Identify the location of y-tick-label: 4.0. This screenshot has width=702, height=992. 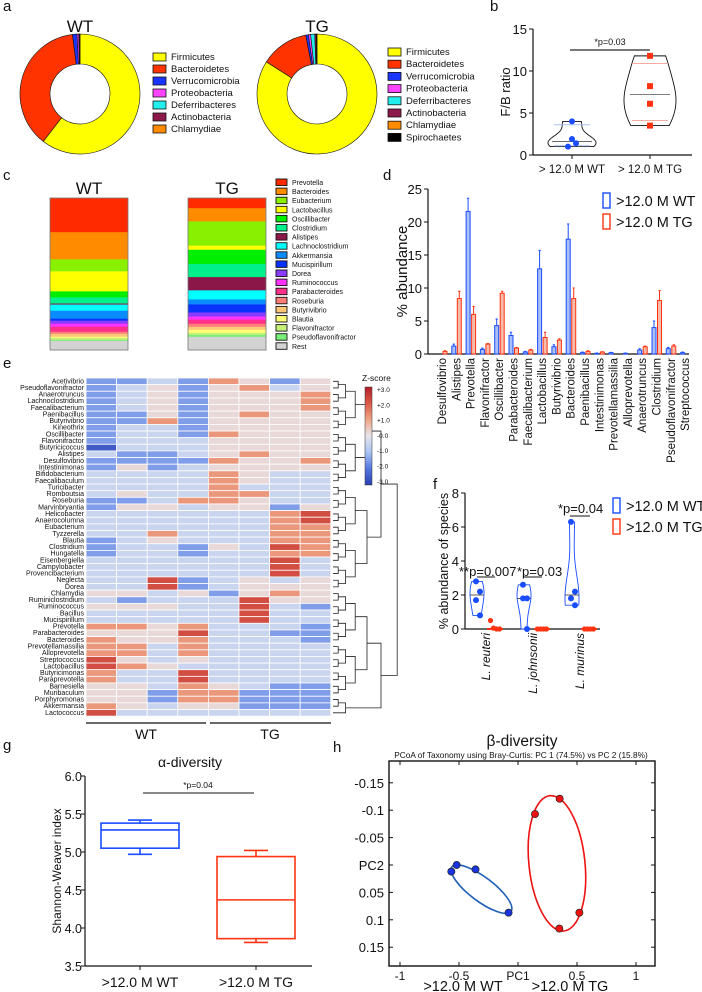
(73, 929).